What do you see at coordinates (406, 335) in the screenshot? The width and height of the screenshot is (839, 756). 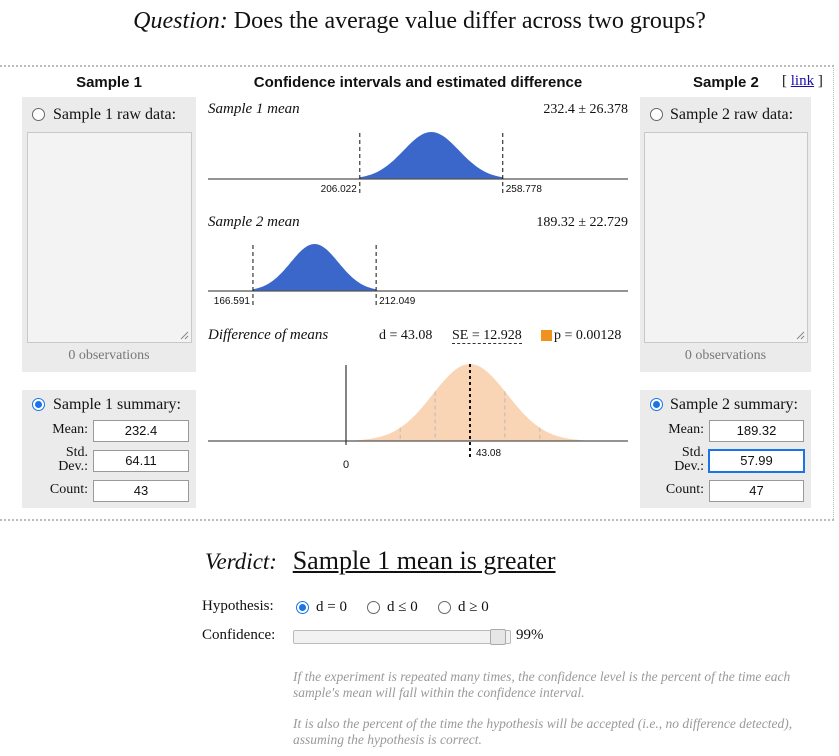 I see `diff-d-stat: d = 43.08` at bounding box center [406, 335].